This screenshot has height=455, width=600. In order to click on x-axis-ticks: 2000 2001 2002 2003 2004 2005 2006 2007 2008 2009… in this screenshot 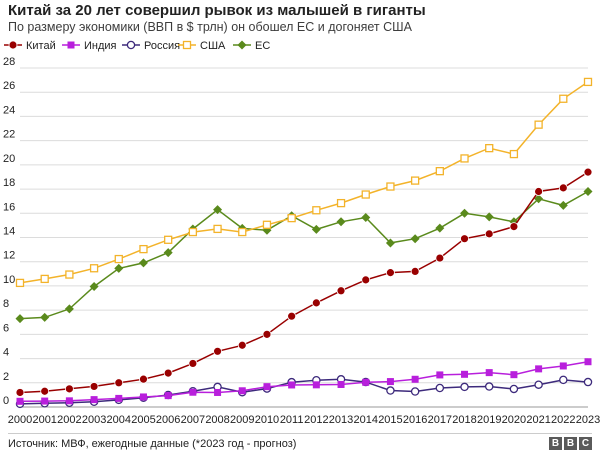, I will do `click(304, 420)`.